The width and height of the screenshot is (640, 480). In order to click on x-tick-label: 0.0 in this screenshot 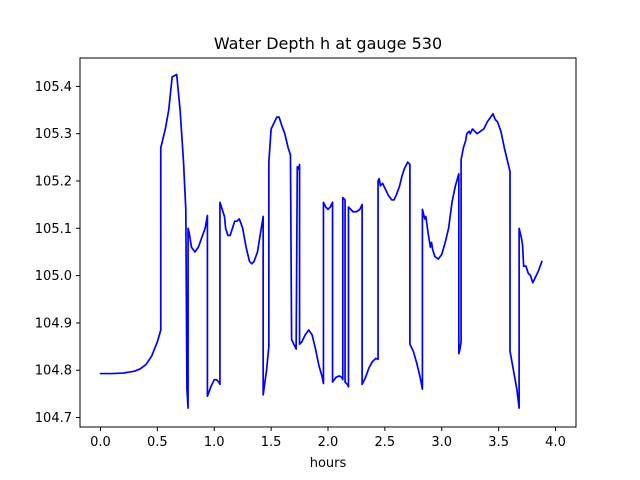, I will do `click(100, 442)`.